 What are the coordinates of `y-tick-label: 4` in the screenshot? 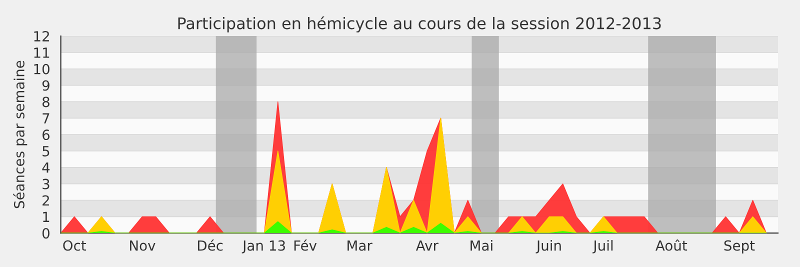 It's located at (46, 167).